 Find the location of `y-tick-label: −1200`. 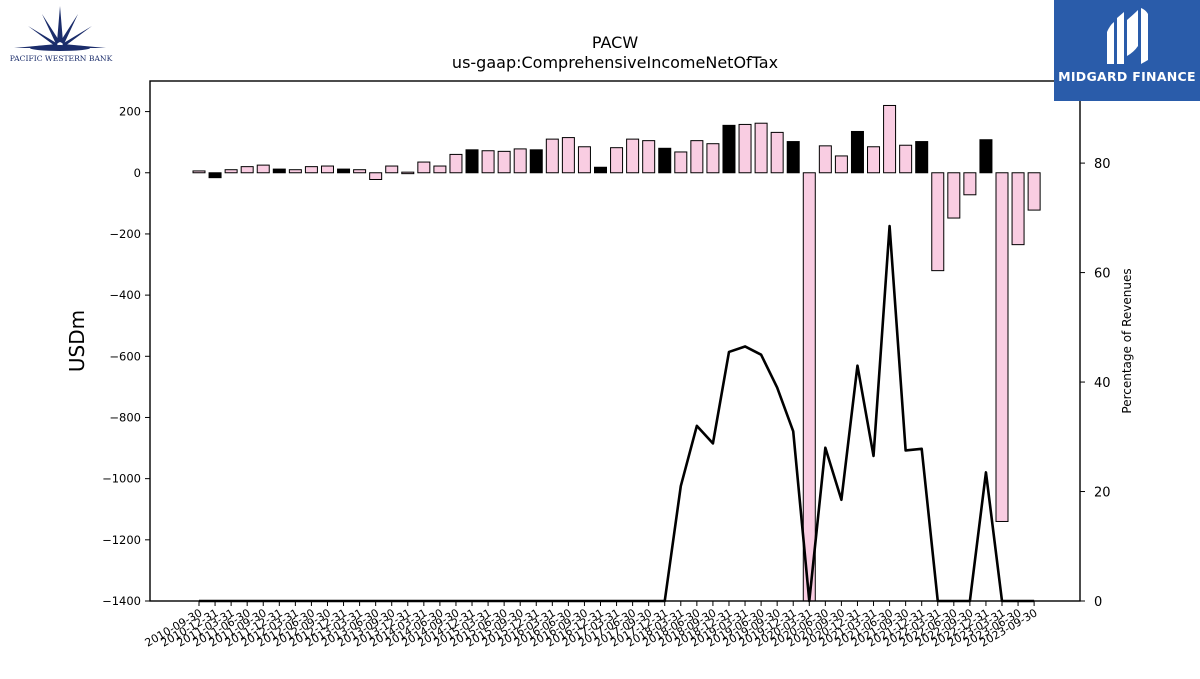

y-tick-label: −1200 is located at coordinates (121, 540).